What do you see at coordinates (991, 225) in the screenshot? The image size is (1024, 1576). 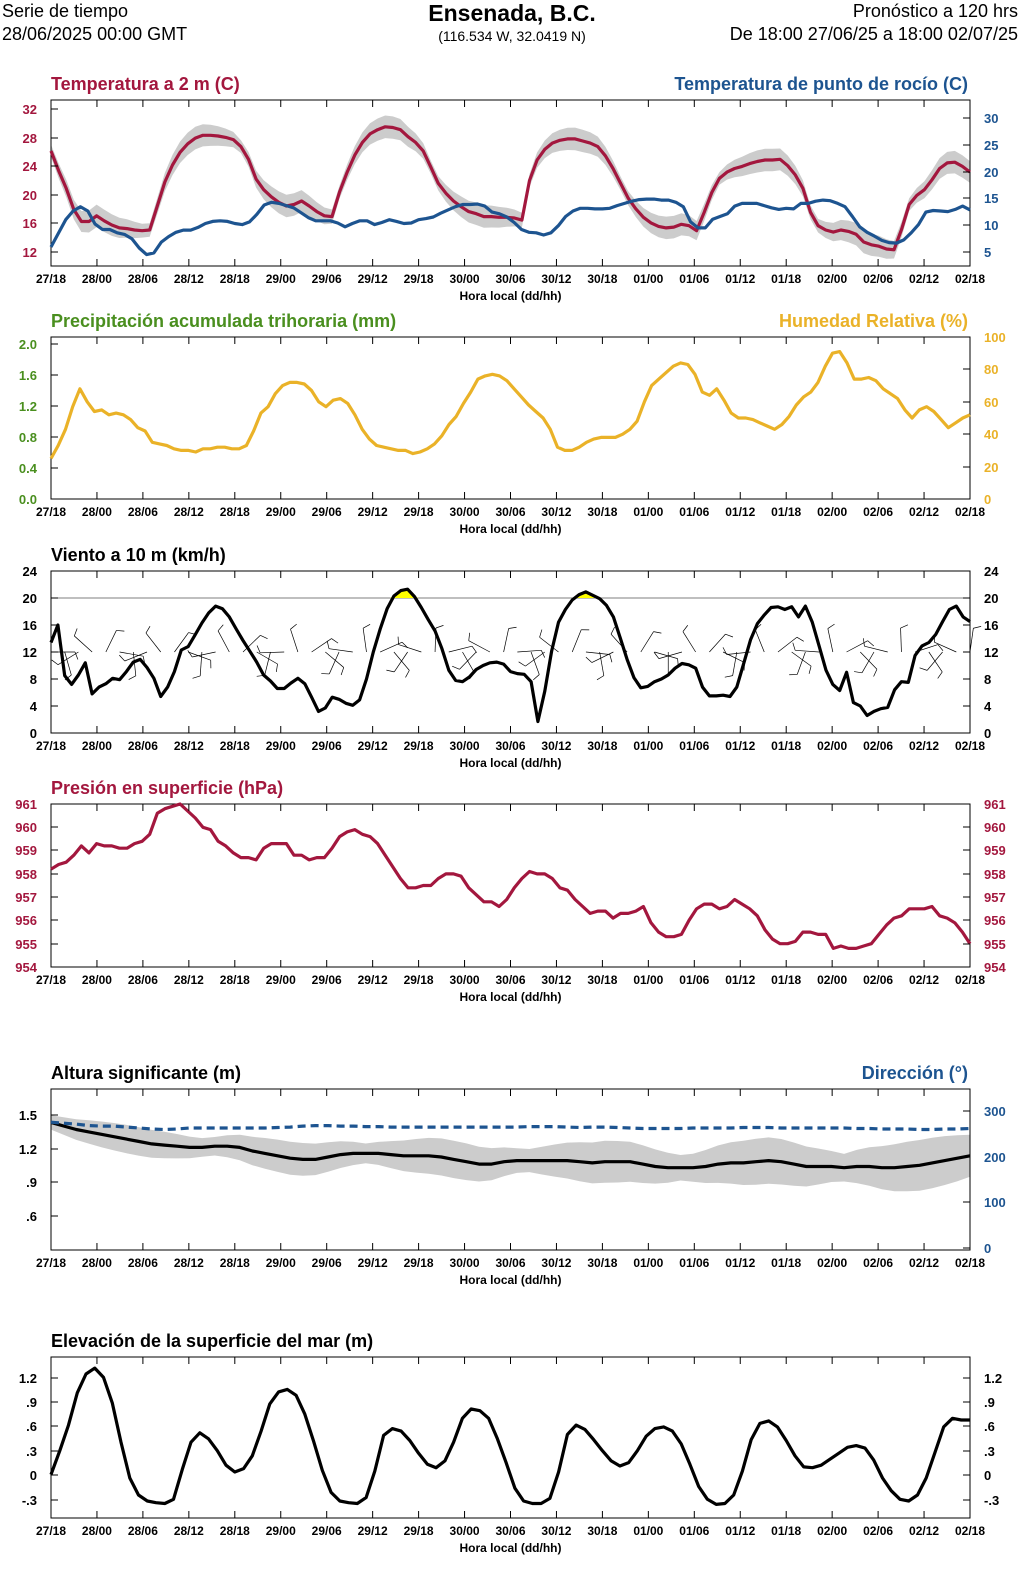 I see `y-tick-label-right: 10` at bounding box center [991, 225].